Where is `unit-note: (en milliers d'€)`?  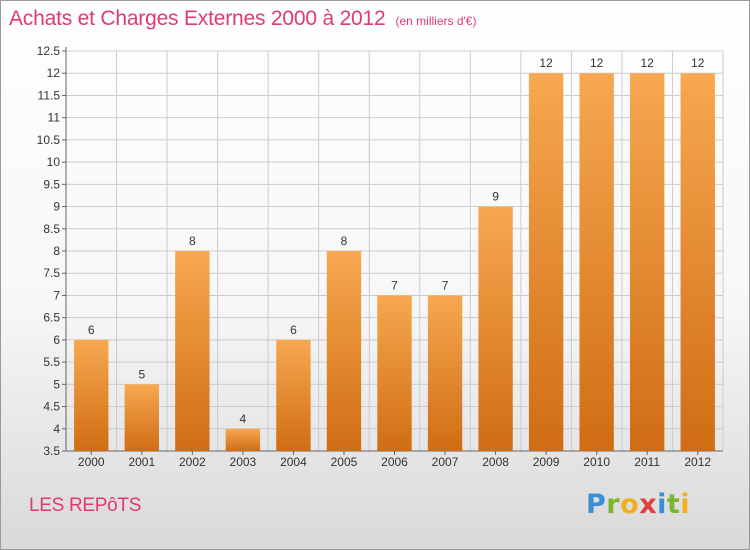
unit-note: (en milliers d'€) is located at coordinates (436, 21).